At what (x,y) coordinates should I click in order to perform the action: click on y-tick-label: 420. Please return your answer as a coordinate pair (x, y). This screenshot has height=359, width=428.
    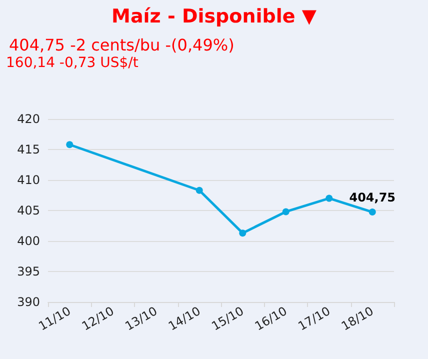
    Looking at the image, I should click on (28, 119).